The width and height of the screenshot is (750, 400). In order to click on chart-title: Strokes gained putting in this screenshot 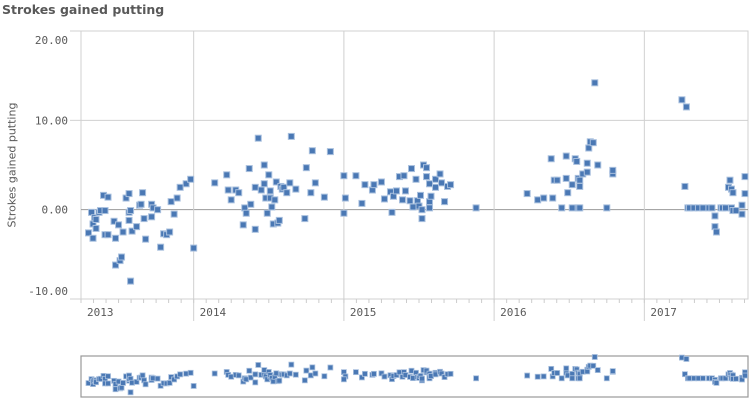, I will do `click(83, 9)`.